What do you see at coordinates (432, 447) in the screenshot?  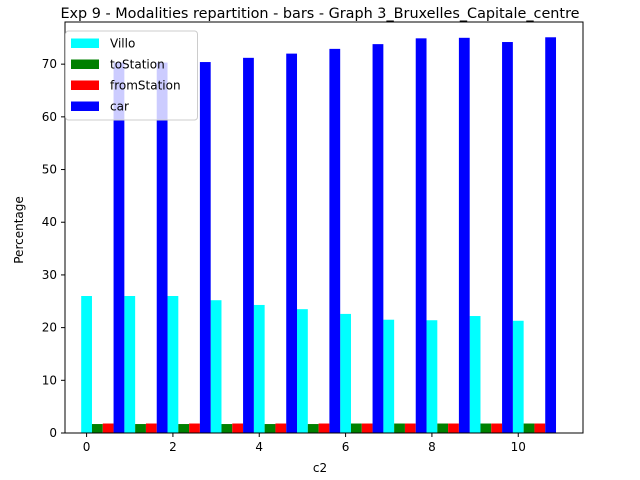 I see `x-tick-label-8: 8` at bounding box center [432, 447].